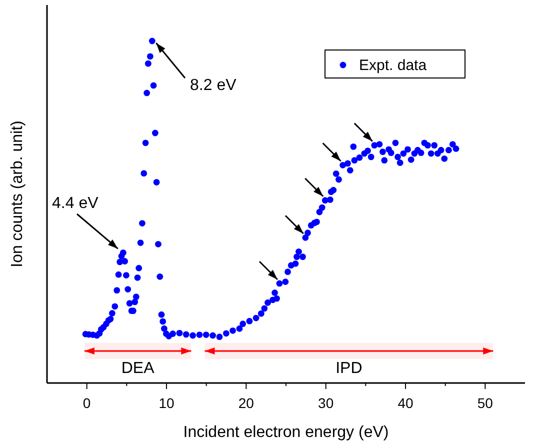  Describe the element at coordinates (75, 203) in the screenshot. I see `annotation: 4.4 eV` at that location.